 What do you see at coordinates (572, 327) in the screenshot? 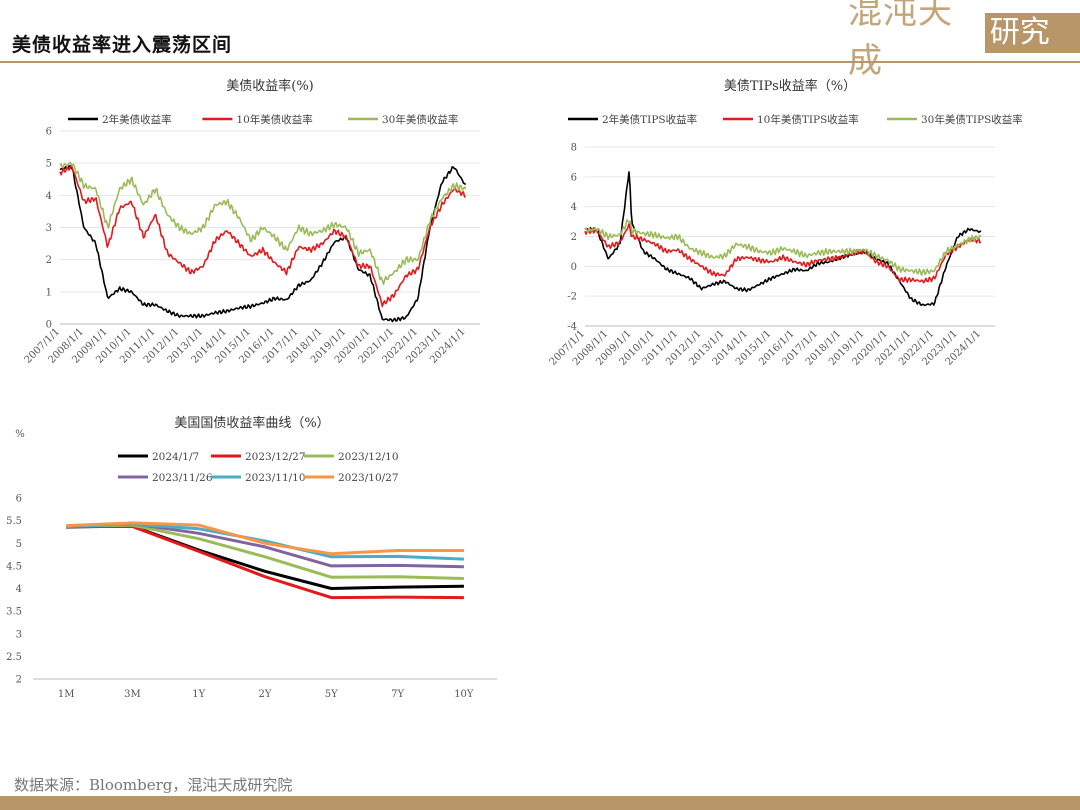
I see `y-tick-label: -4` at bounding box center [572, 327].